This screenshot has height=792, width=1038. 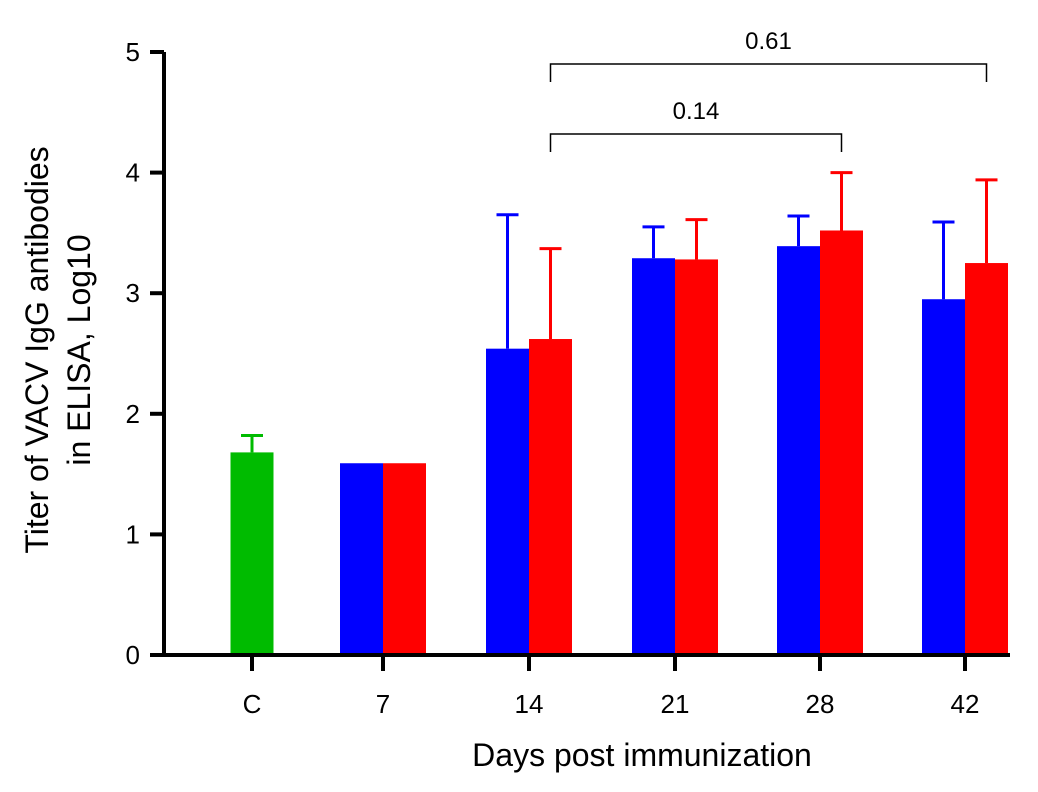 What do you see at coordinates (642, 755) in the screenshot?
I see `x-axis-label: Days post immunization` at bounding box center [642, 755].